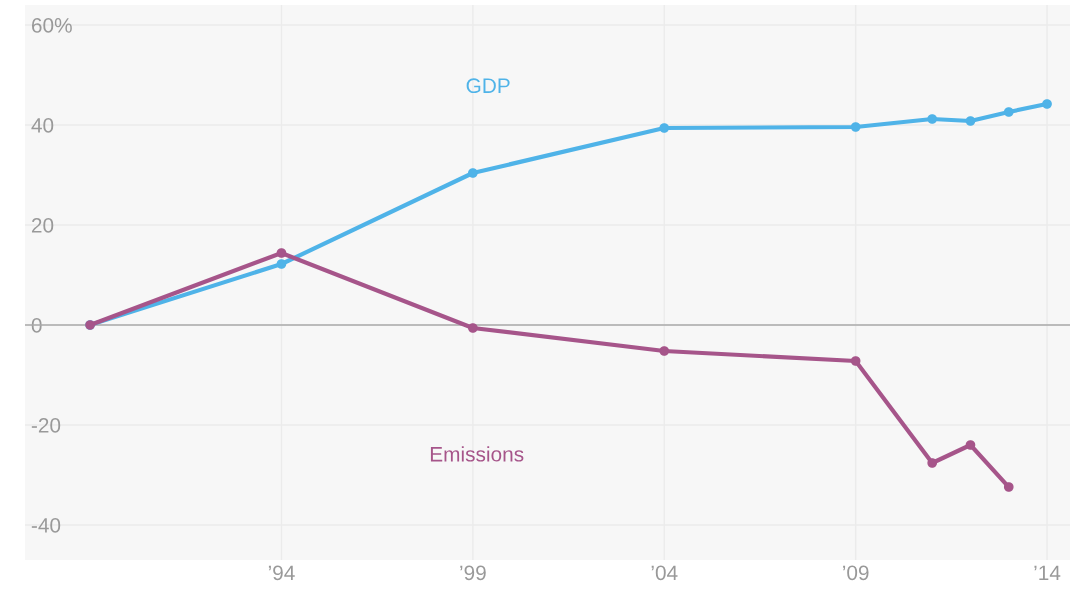 This screenshot has width=1071, height=590. I want to click on y-tick-label: -40, so click(46, 525).